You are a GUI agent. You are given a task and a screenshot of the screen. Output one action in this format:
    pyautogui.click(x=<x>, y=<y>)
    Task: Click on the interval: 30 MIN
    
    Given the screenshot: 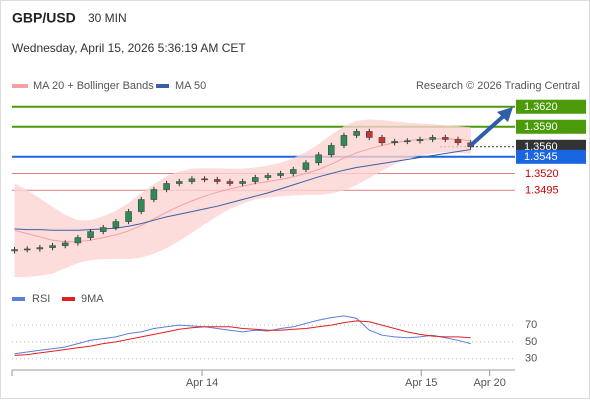 What is the action you would take?
    pyautogui.click(x=107, y=18)
    